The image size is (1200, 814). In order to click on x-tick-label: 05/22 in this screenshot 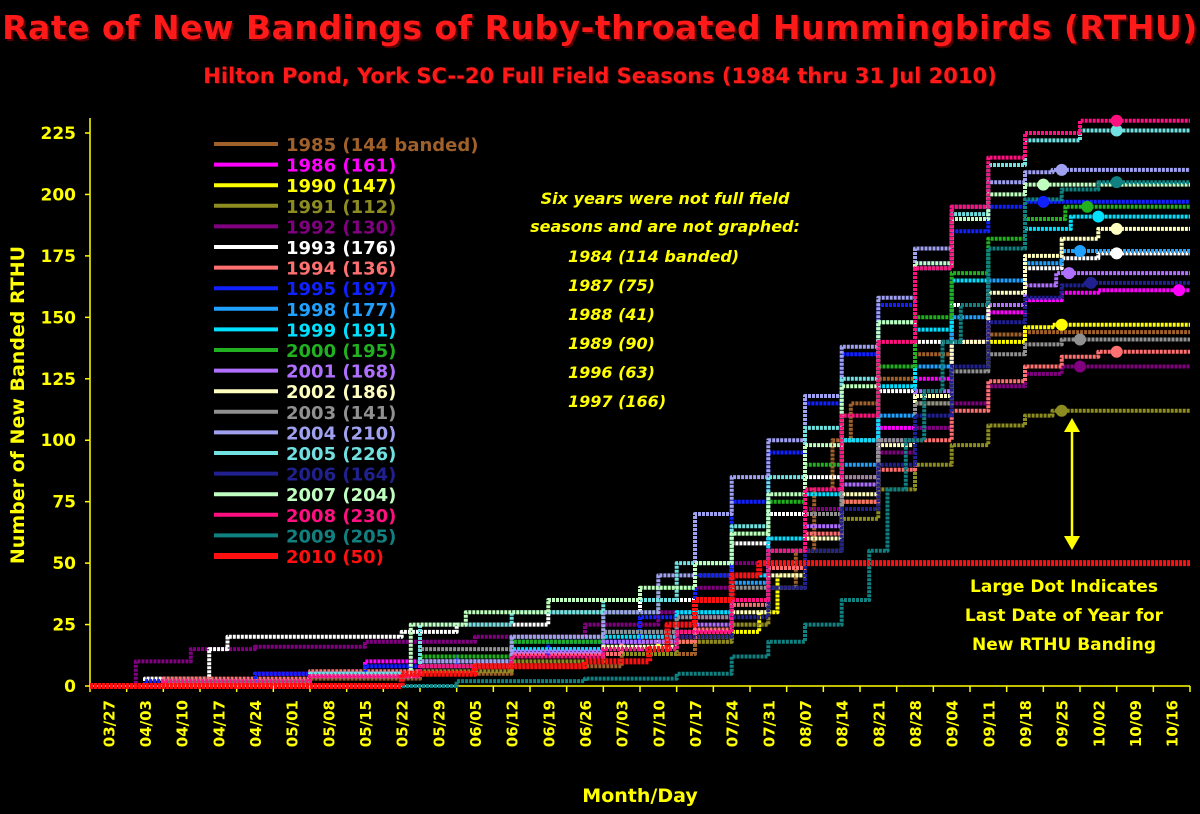, I will do `click(403, 723)`.